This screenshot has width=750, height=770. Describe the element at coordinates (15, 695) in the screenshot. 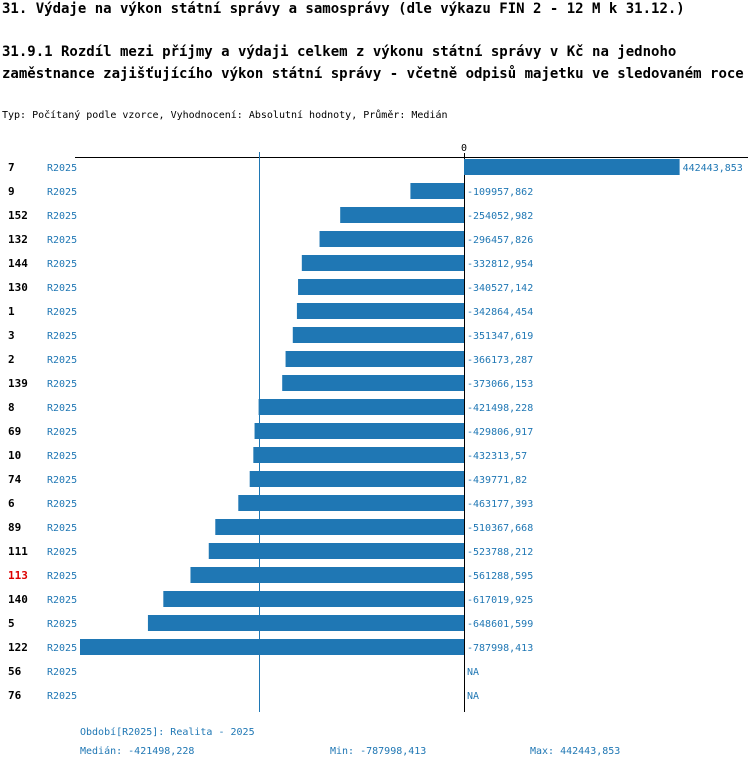

I see `row-id-label: 76` at that location.